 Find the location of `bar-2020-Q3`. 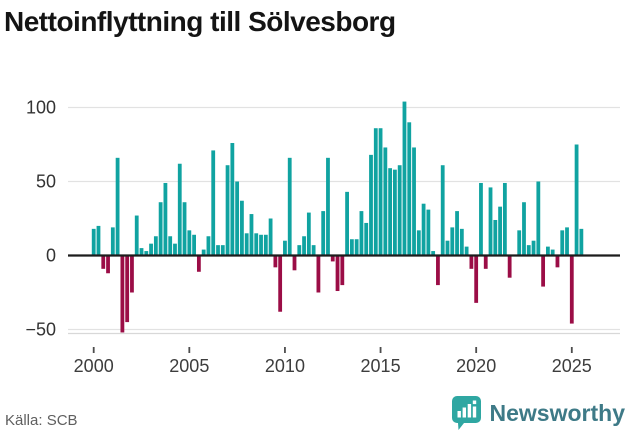

bar-2020-Q3 is located at coordinates (485, 262).